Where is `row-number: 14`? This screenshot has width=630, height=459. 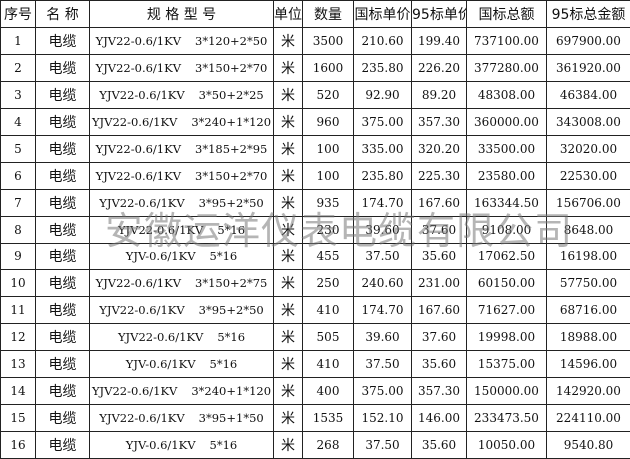 row-number: 14 is located at coordinates (18, 391).